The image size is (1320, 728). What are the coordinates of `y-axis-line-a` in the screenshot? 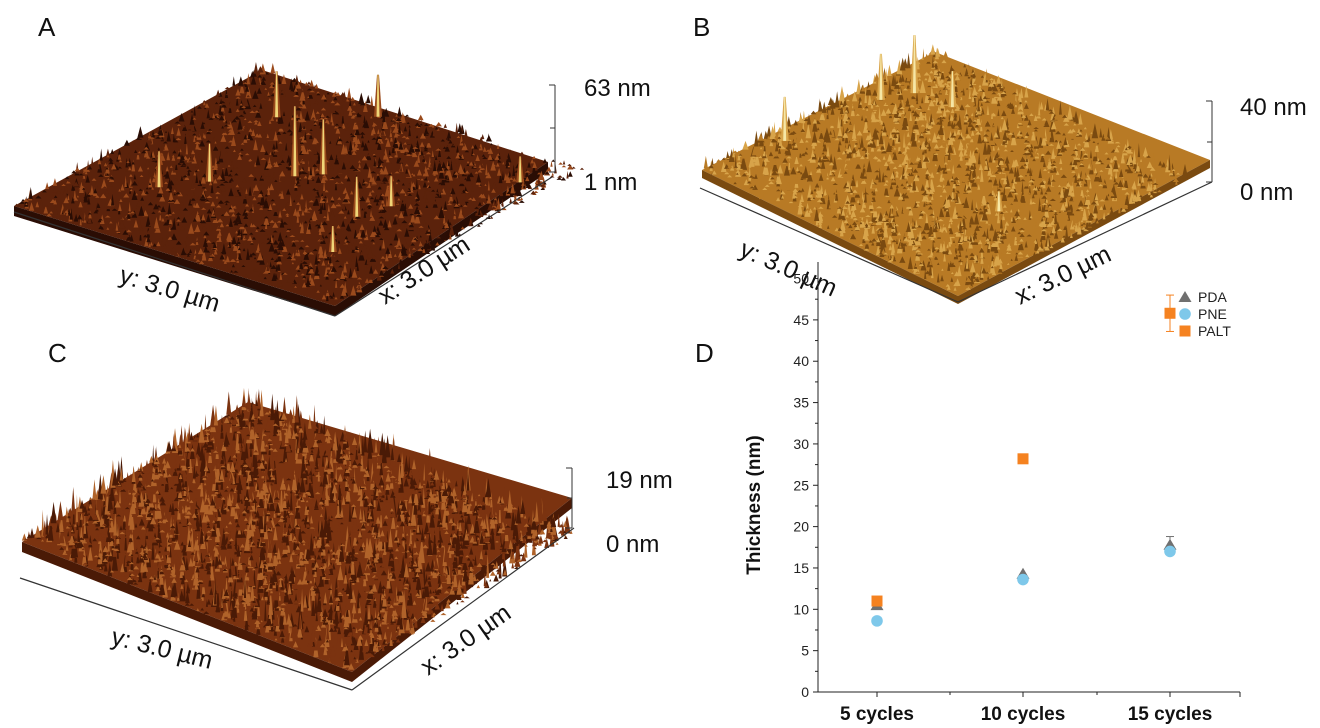 It's located at (174, 264).